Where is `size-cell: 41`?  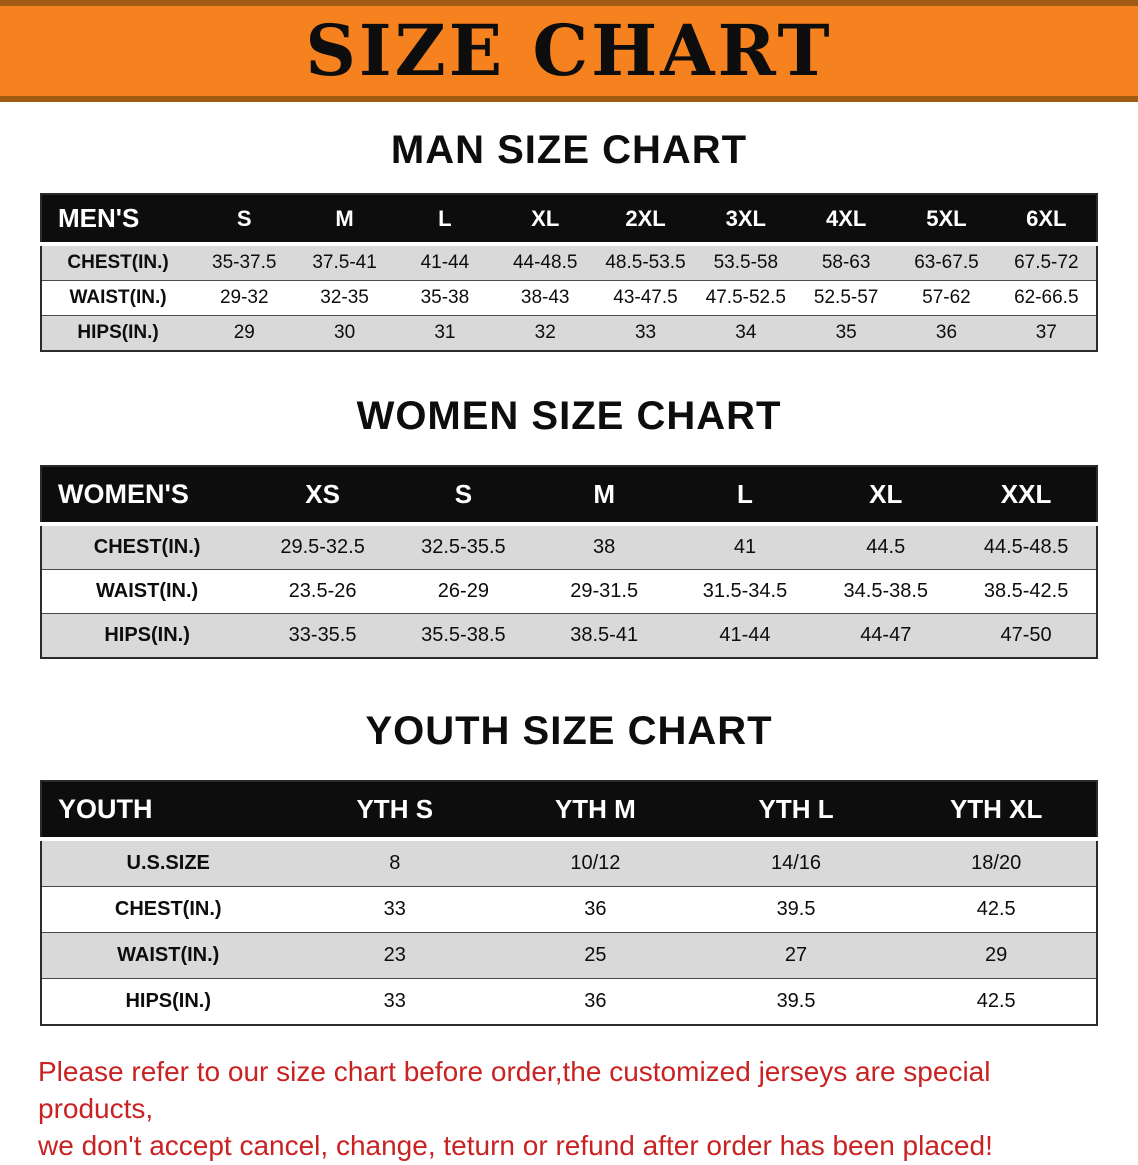 size-cell: 41 is located at coordinates (745, 546).